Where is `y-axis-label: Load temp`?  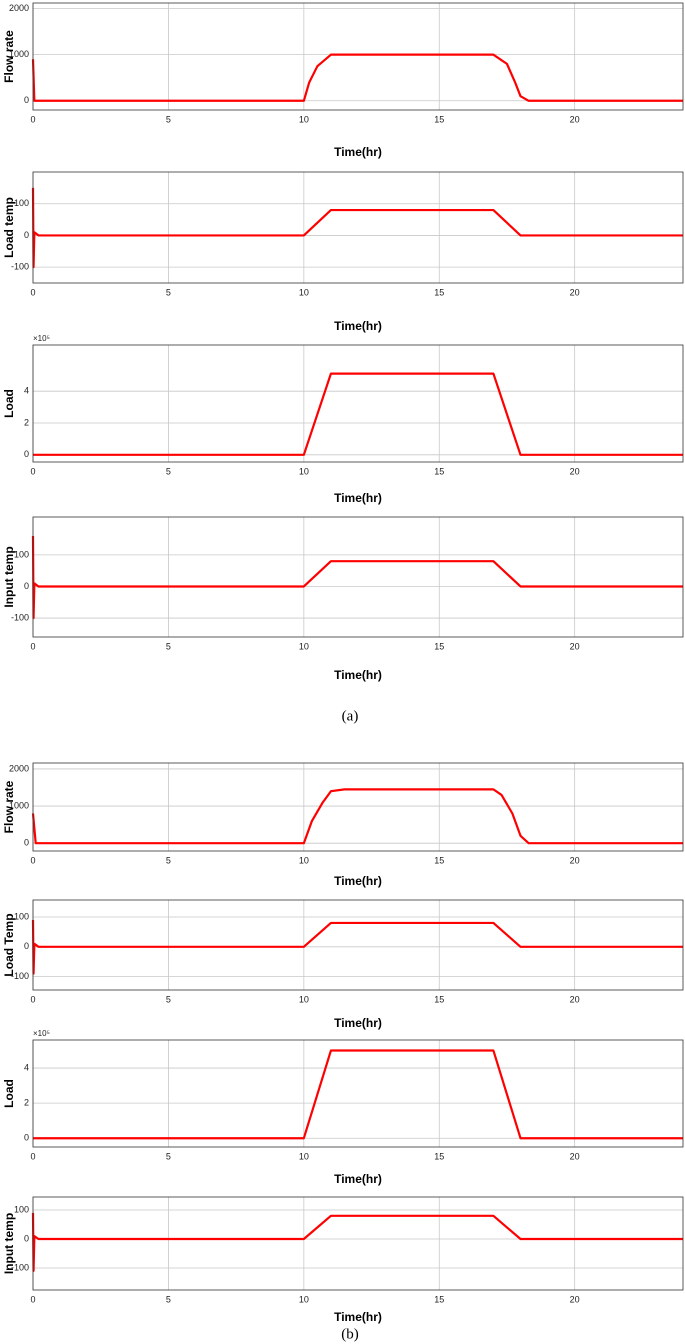
y-axis-label: Load temp is located at coordinates (9, 227).